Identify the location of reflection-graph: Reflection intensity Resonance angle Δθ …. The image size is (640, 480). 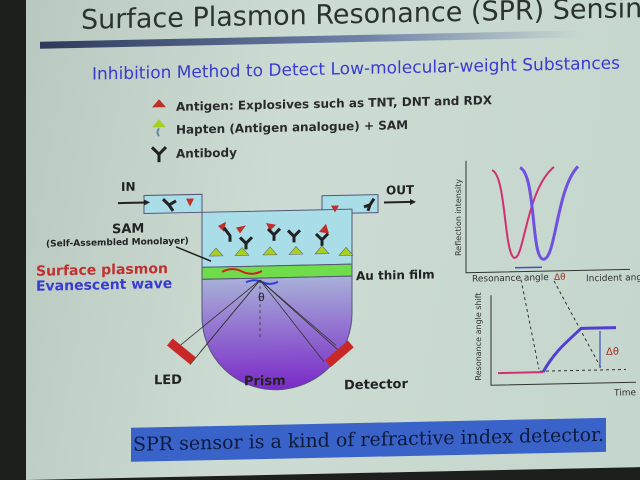
(547, 222).